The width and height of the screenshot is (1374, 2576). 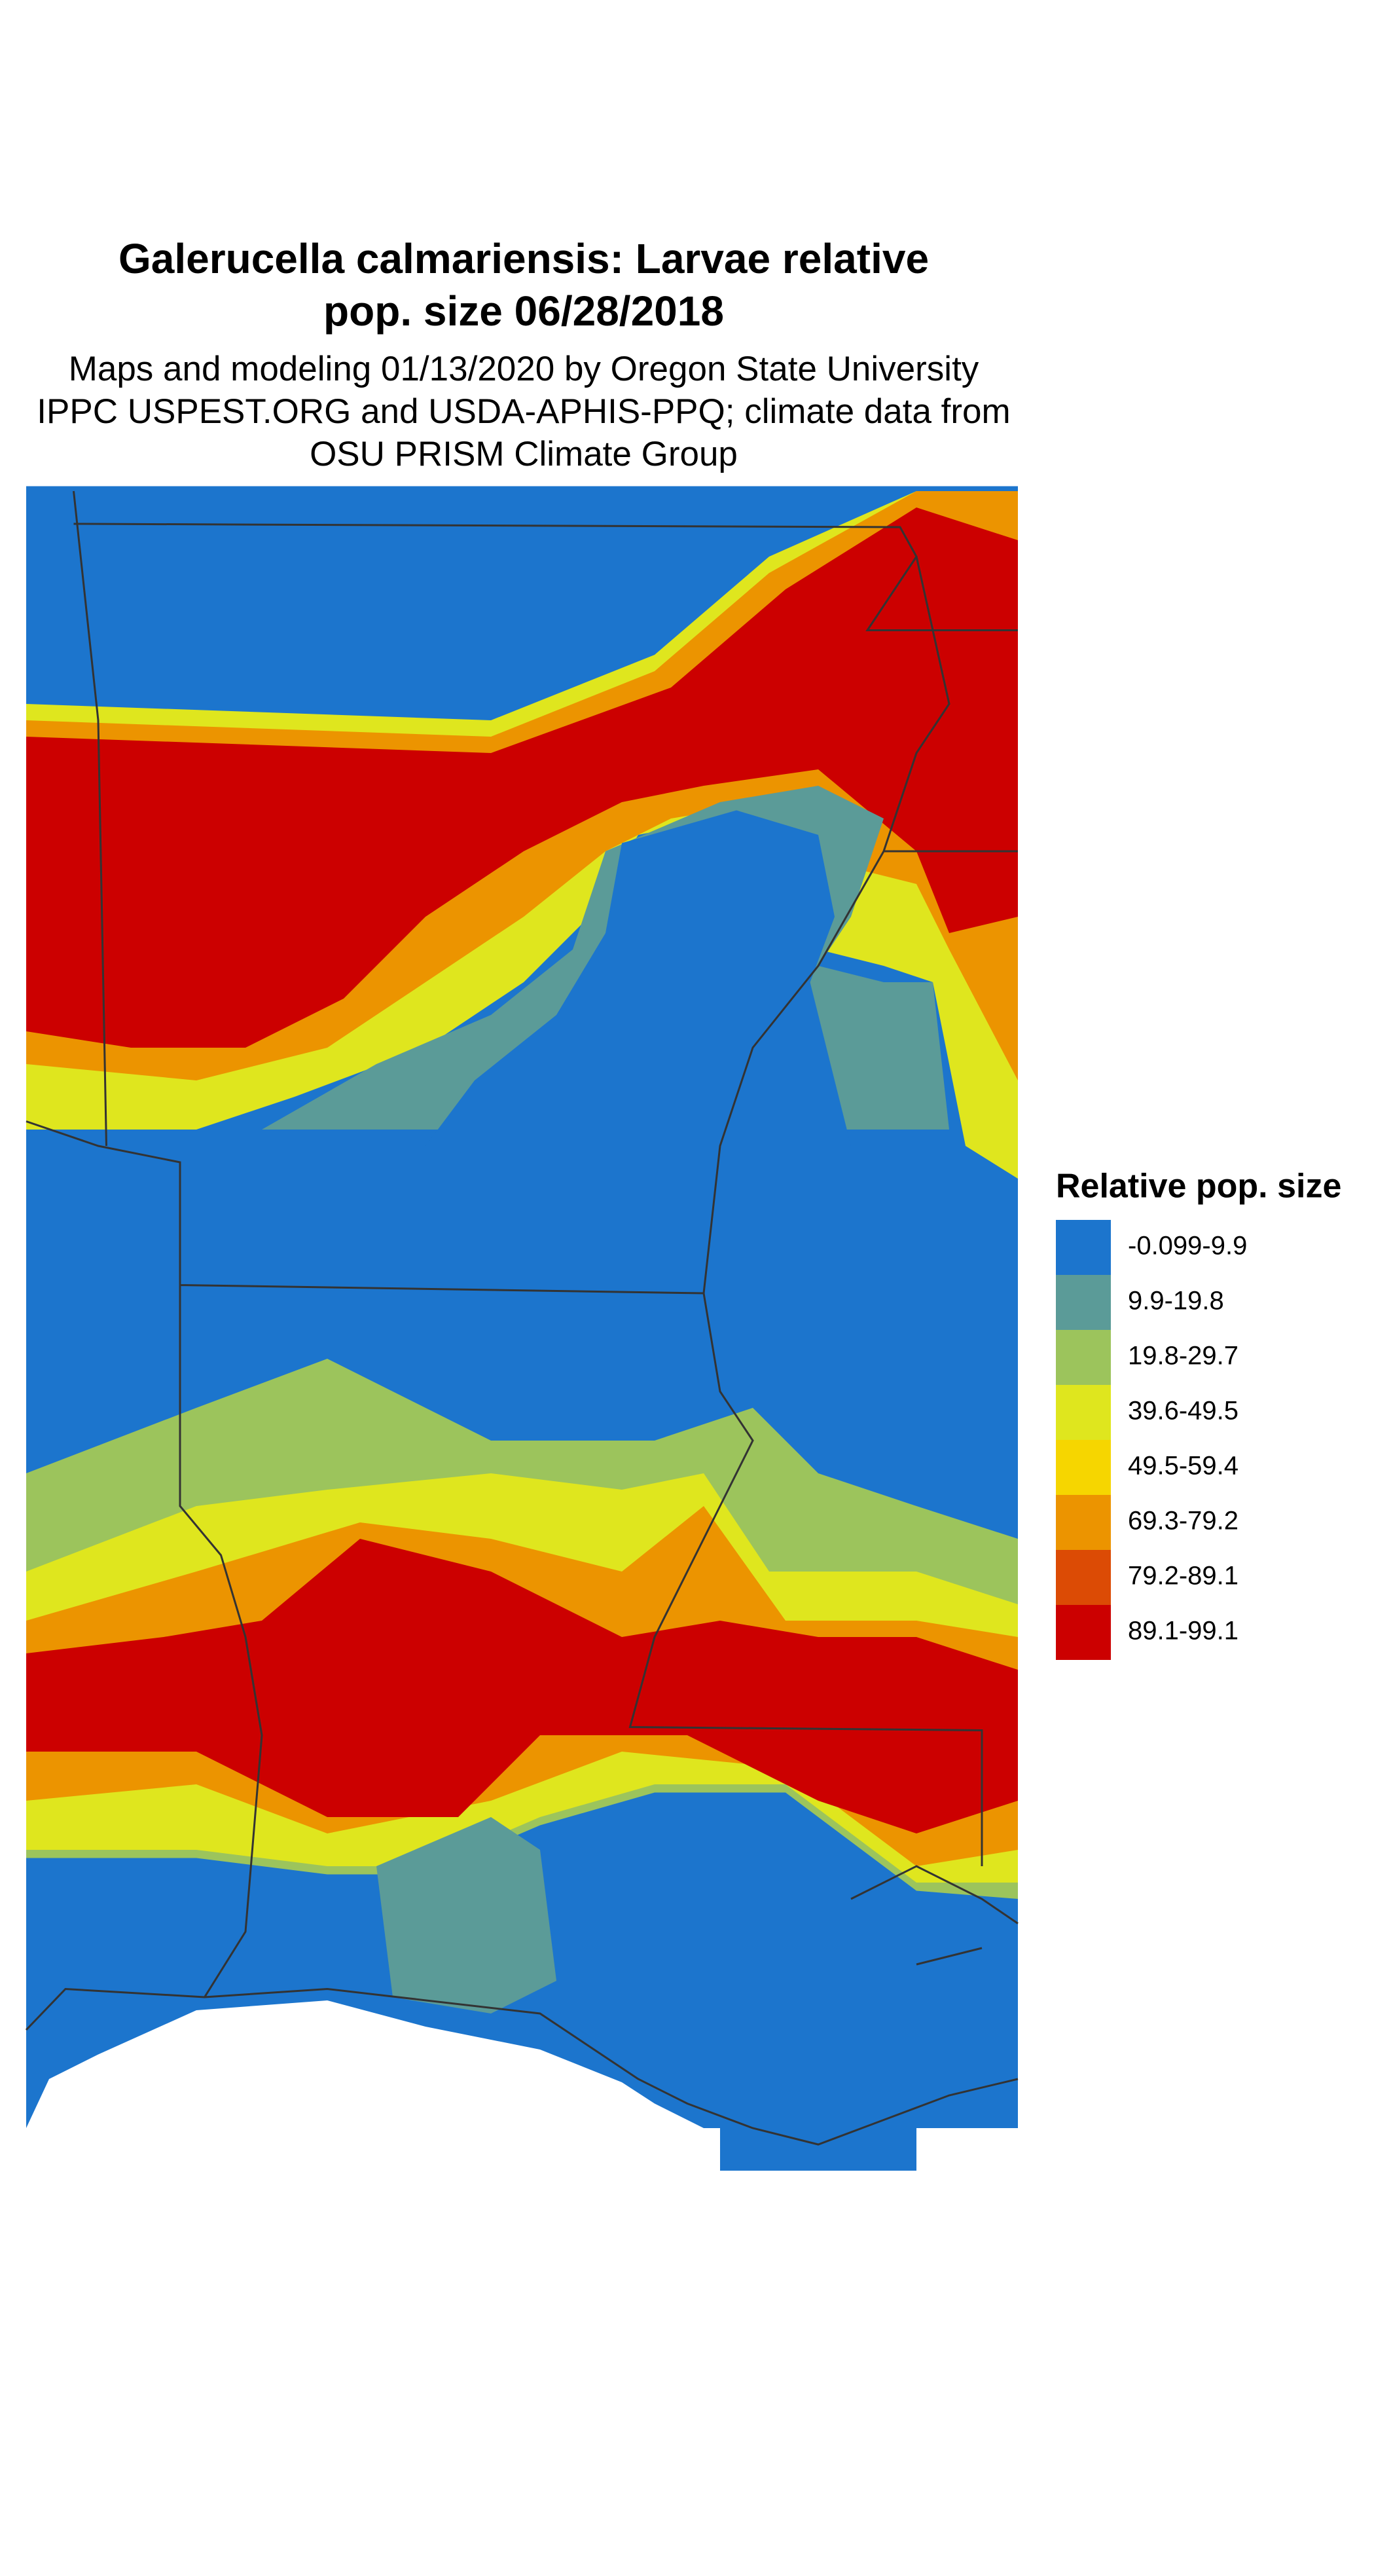 I want to click on legend-label: -0.099-9.9, so click(x=1187, y=1246).